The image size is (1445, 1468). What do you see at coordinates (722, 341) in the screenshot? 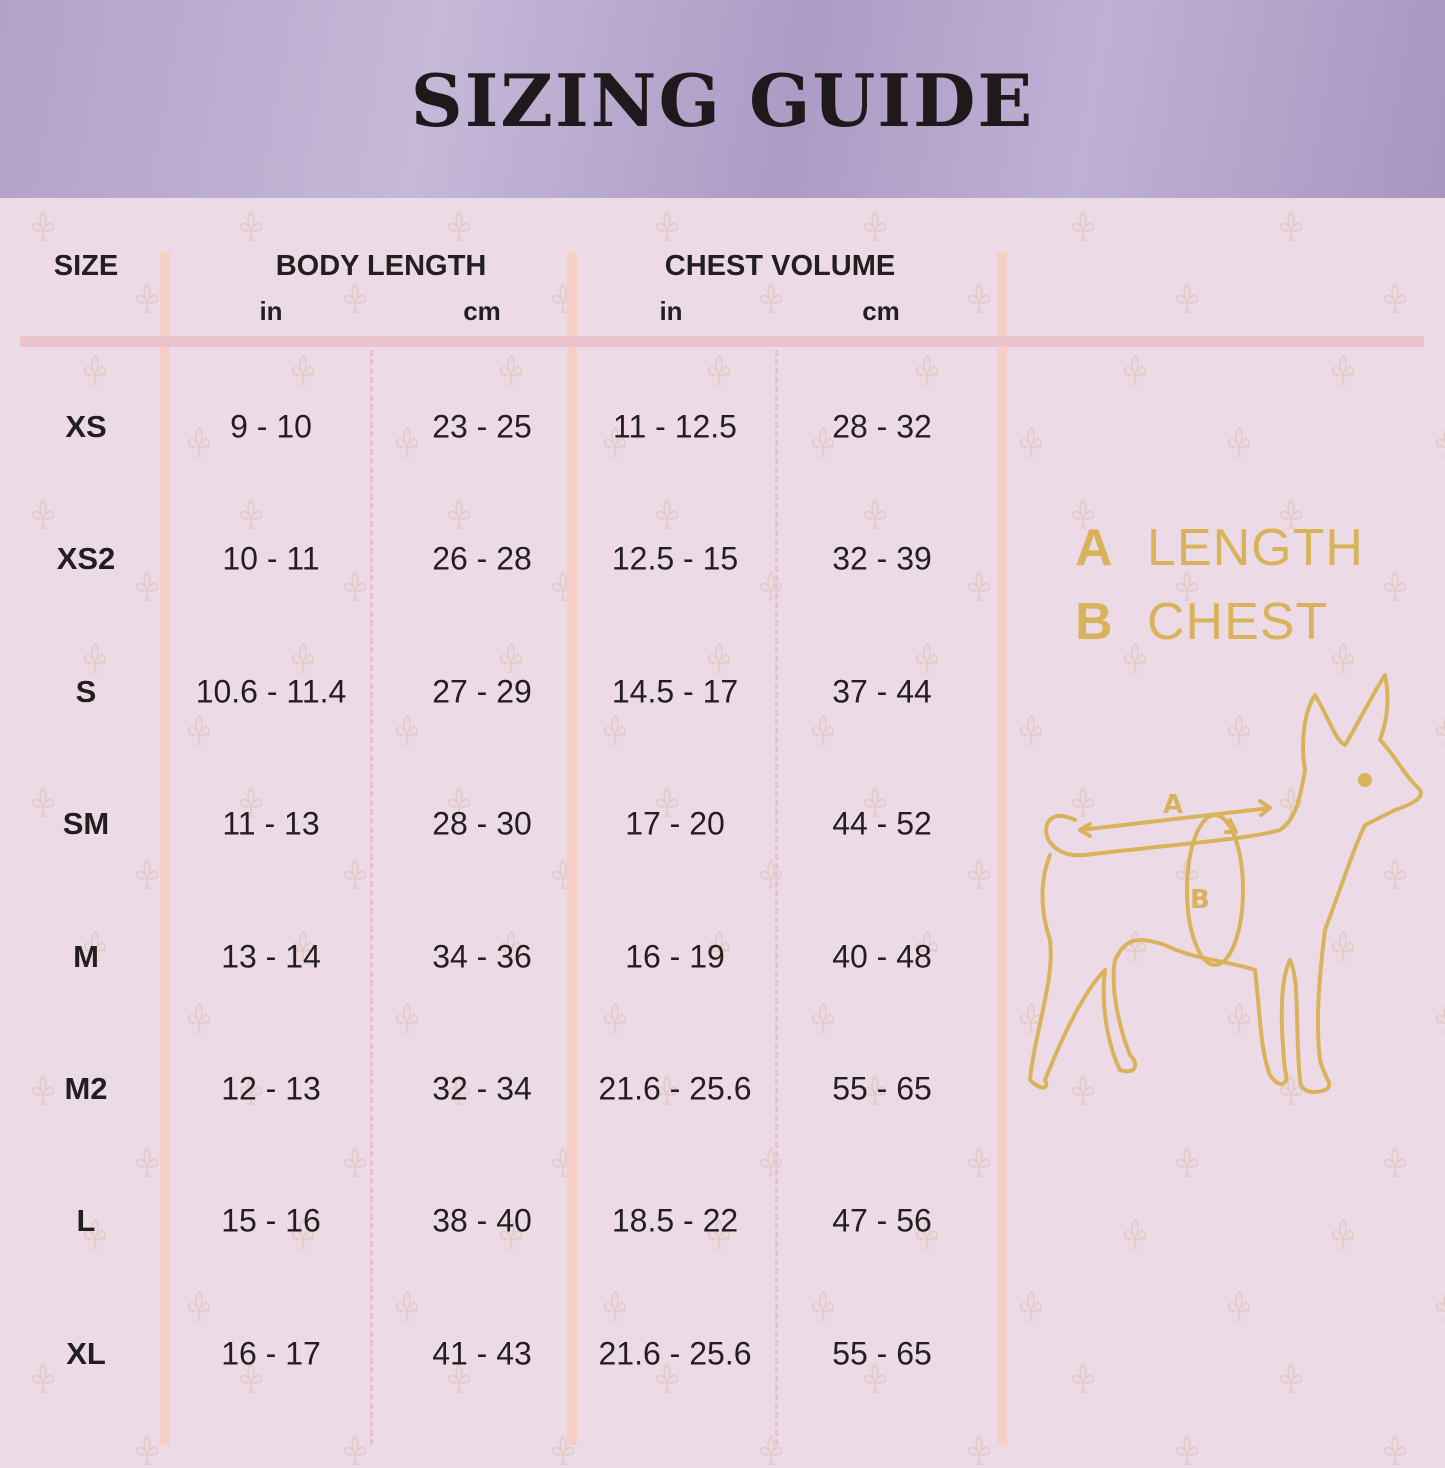
I see `header-rule` at bounding box center [722, 341].